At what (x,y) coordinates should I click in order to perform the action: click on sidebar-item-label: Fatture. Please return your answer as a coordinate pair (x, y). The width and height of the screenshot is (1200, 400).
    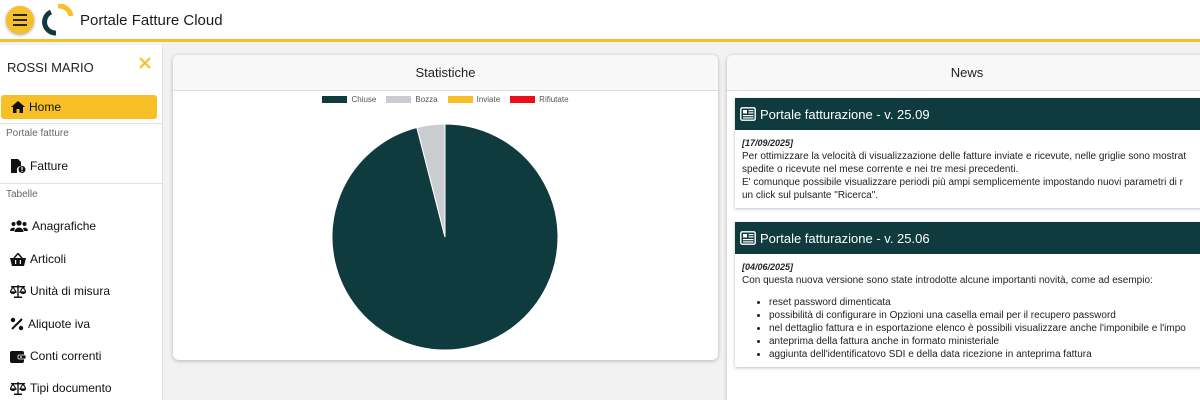
    Looking at the image, I should click on (49, 166).